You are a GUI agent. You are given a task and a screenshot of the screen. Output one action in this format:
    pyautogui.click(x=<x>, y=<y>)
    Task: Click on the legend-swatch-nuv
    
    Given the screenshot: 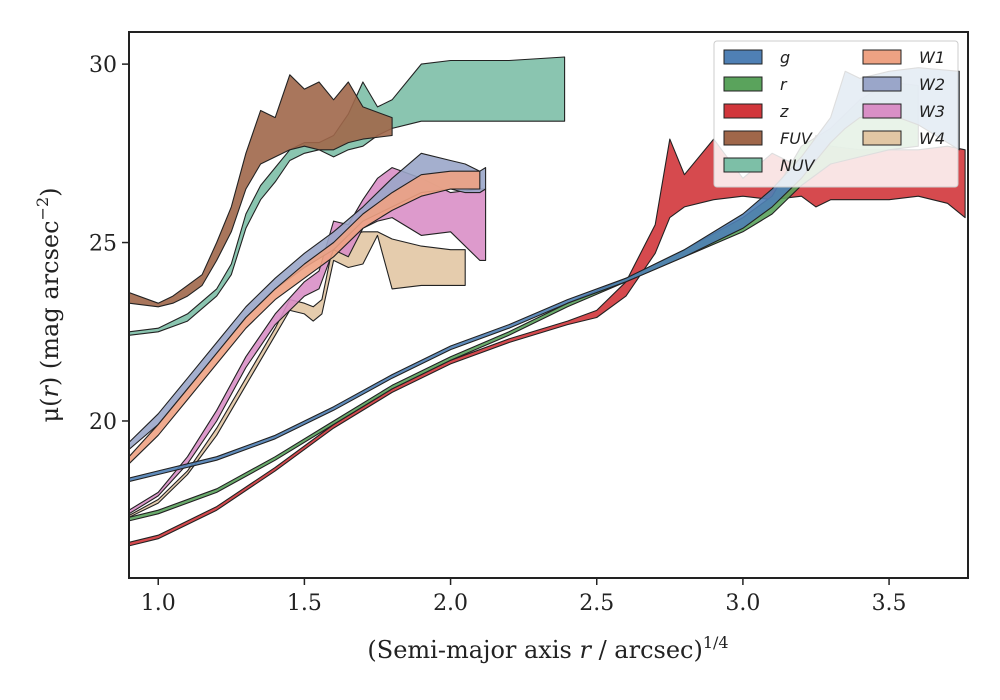 What is the action you would take?
    pyautogui.click(x=743, y=165)
    